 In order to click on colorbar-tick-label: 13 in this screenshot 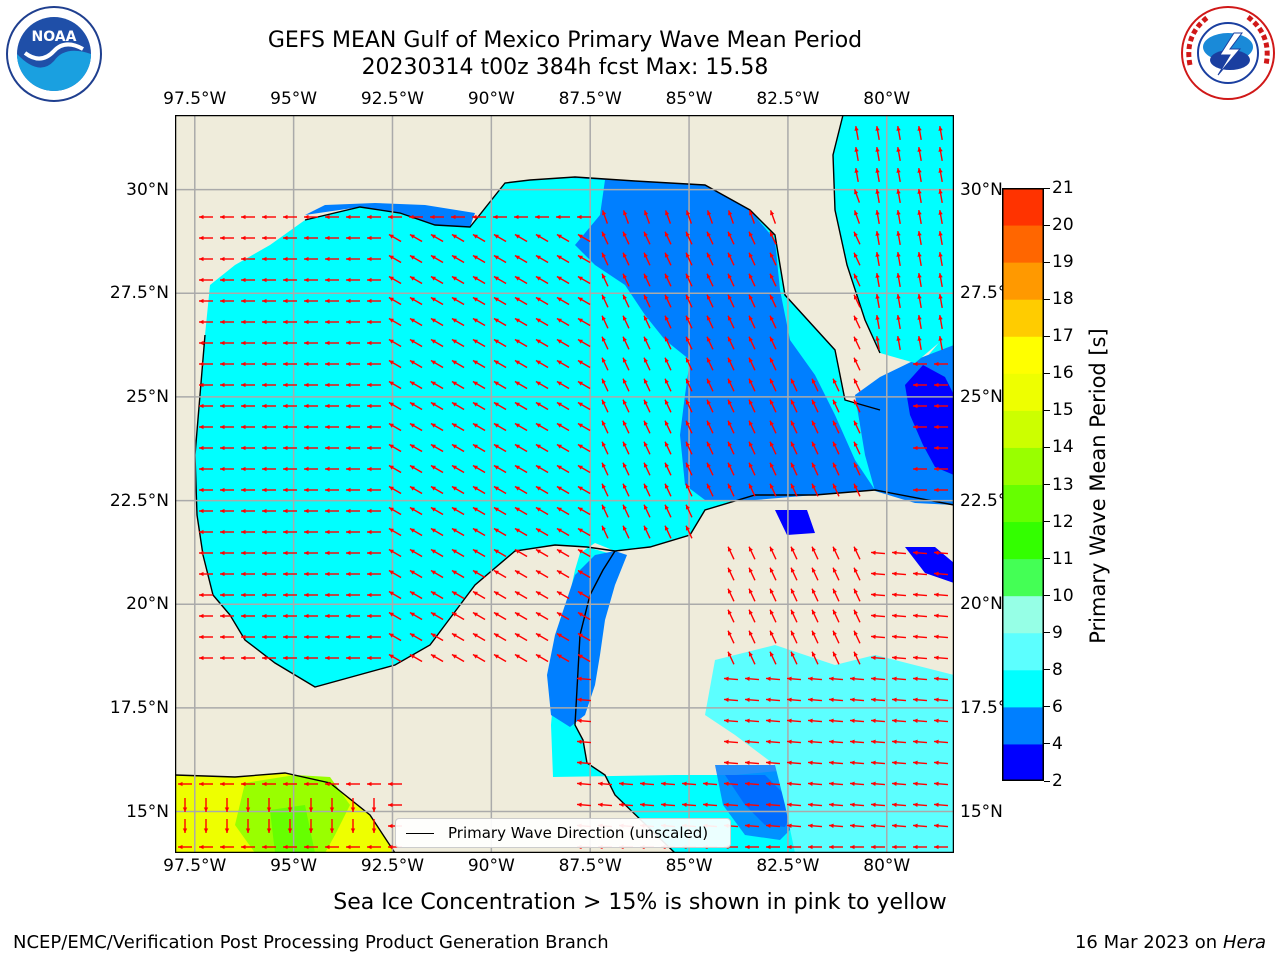, I will do `click(1063, 484)`.